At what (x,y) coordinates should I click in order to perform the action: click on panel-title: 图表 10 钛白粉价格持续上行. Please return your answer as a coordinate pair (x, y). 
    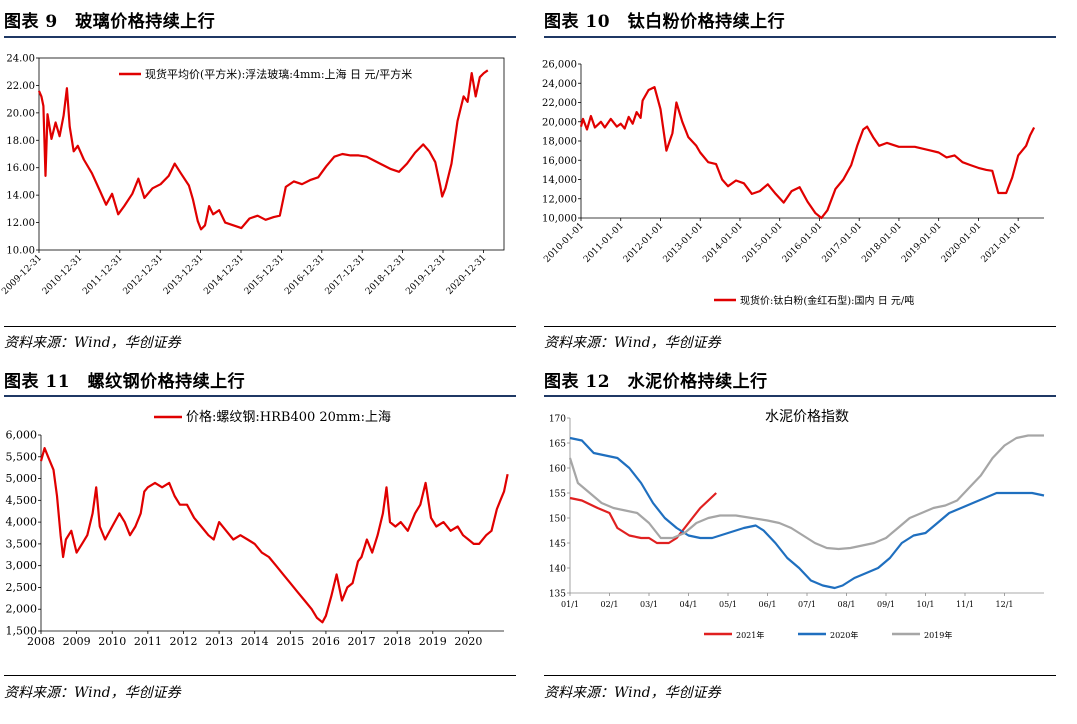
    Looking at the image, I should click on (665, 22).